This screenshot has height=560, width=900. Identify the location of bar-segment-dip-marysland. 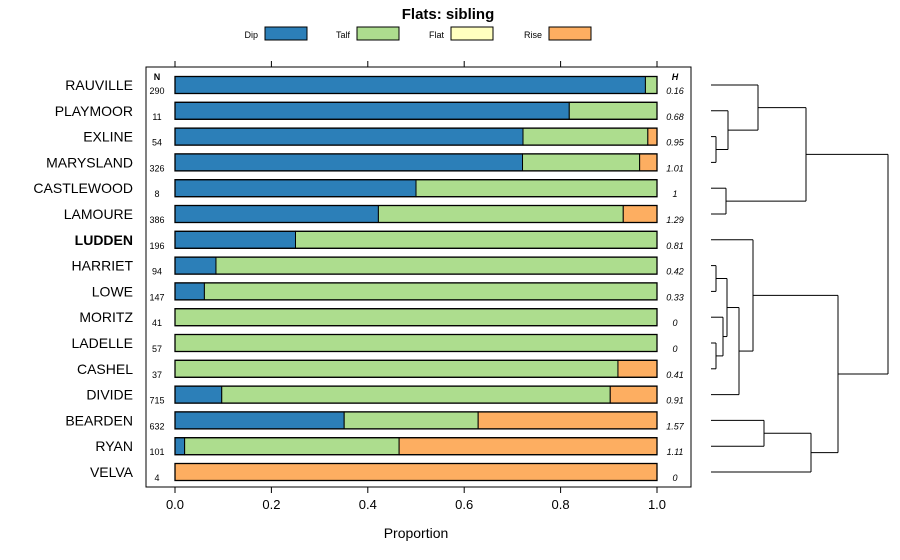
(349, 162).